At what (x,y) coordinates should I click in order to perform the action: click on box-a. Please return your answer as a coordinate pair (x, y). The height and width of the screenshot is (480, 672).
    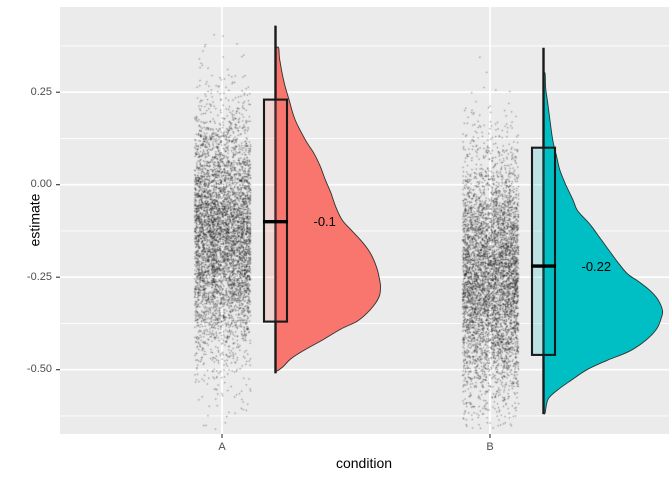
    Looking at the image, I should click on (275, 210).